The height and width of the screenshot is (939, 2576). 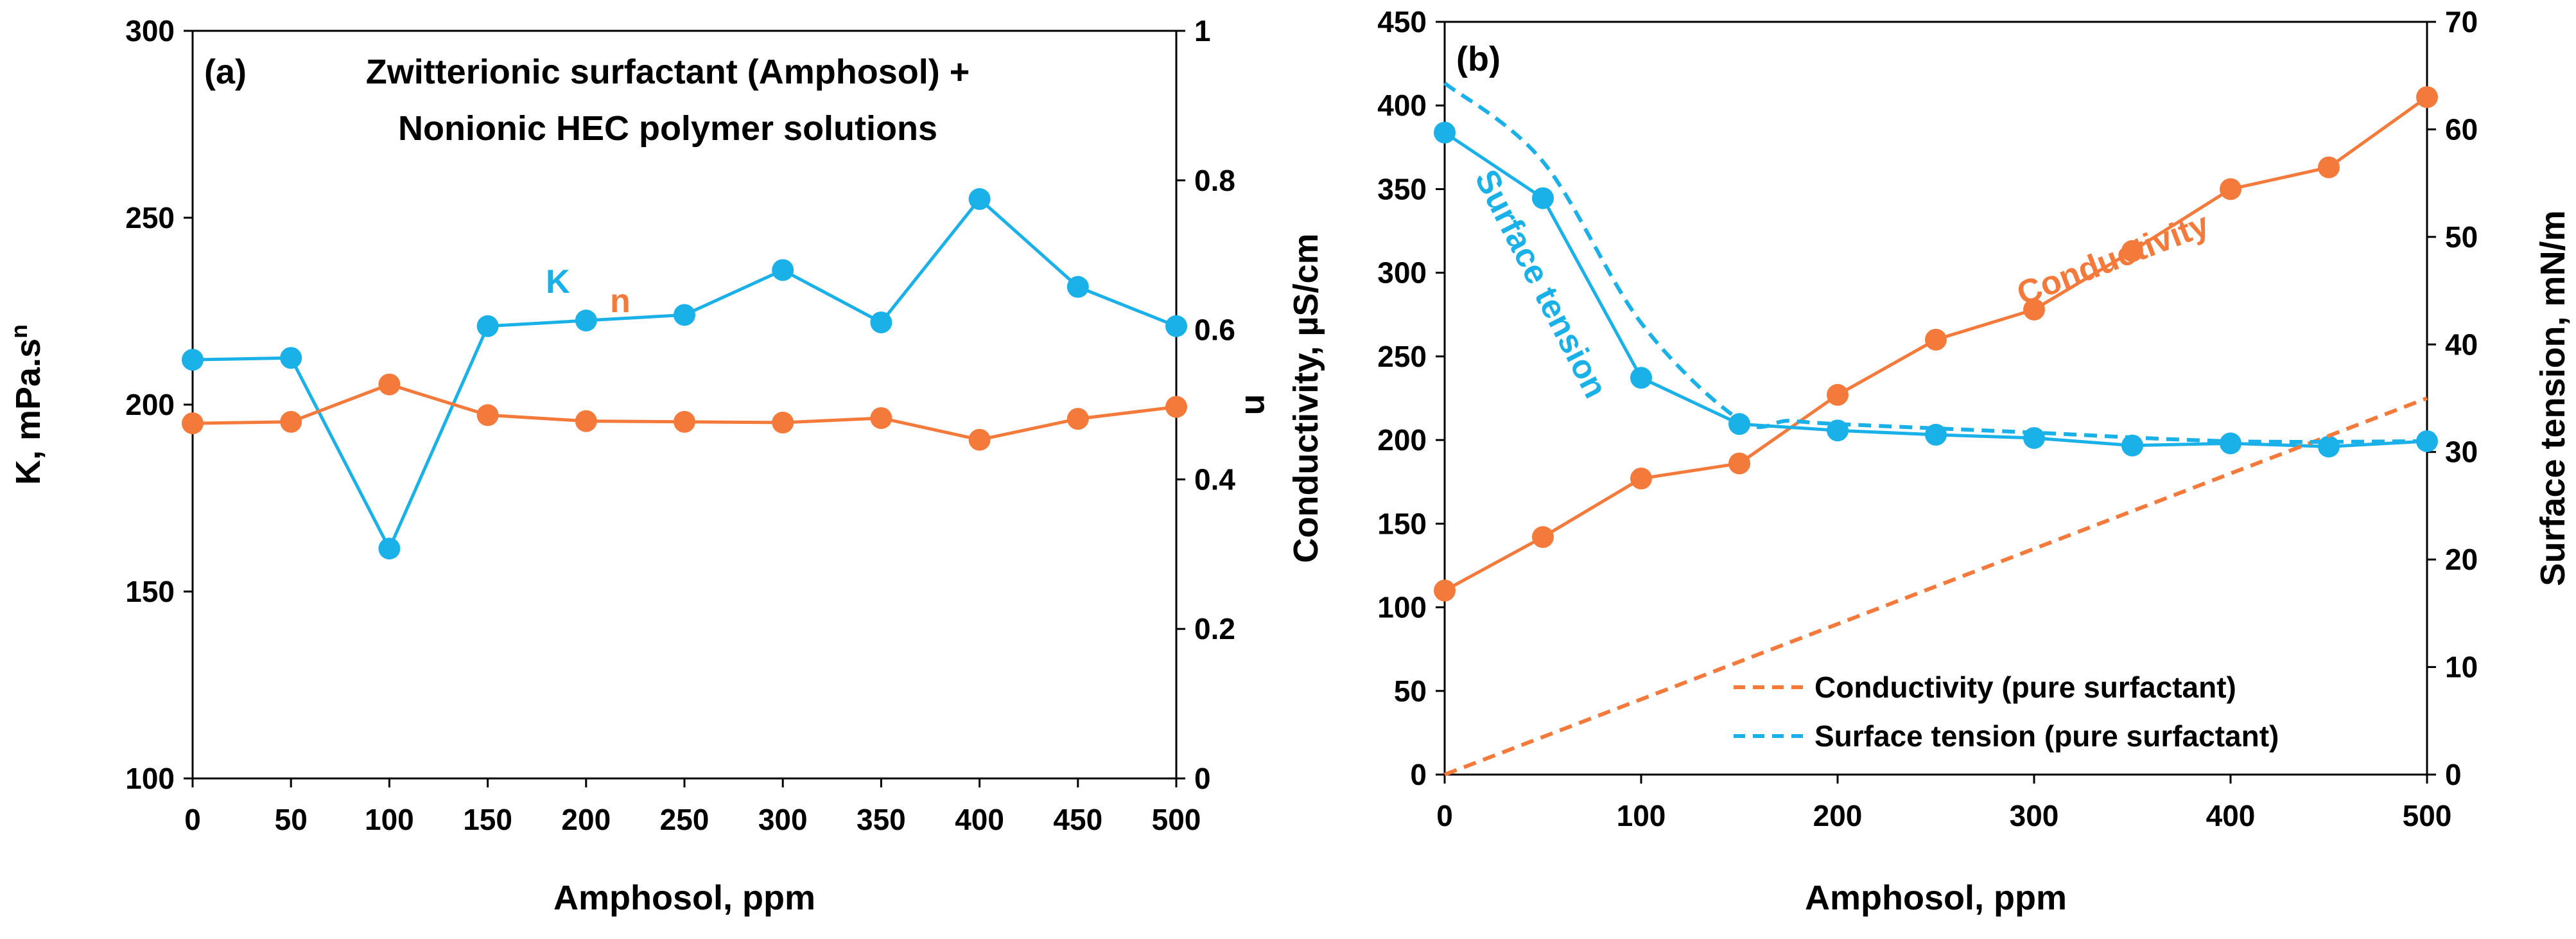 I want to click on y2-tick-label: 0.6, so click(x=1214, y=330).